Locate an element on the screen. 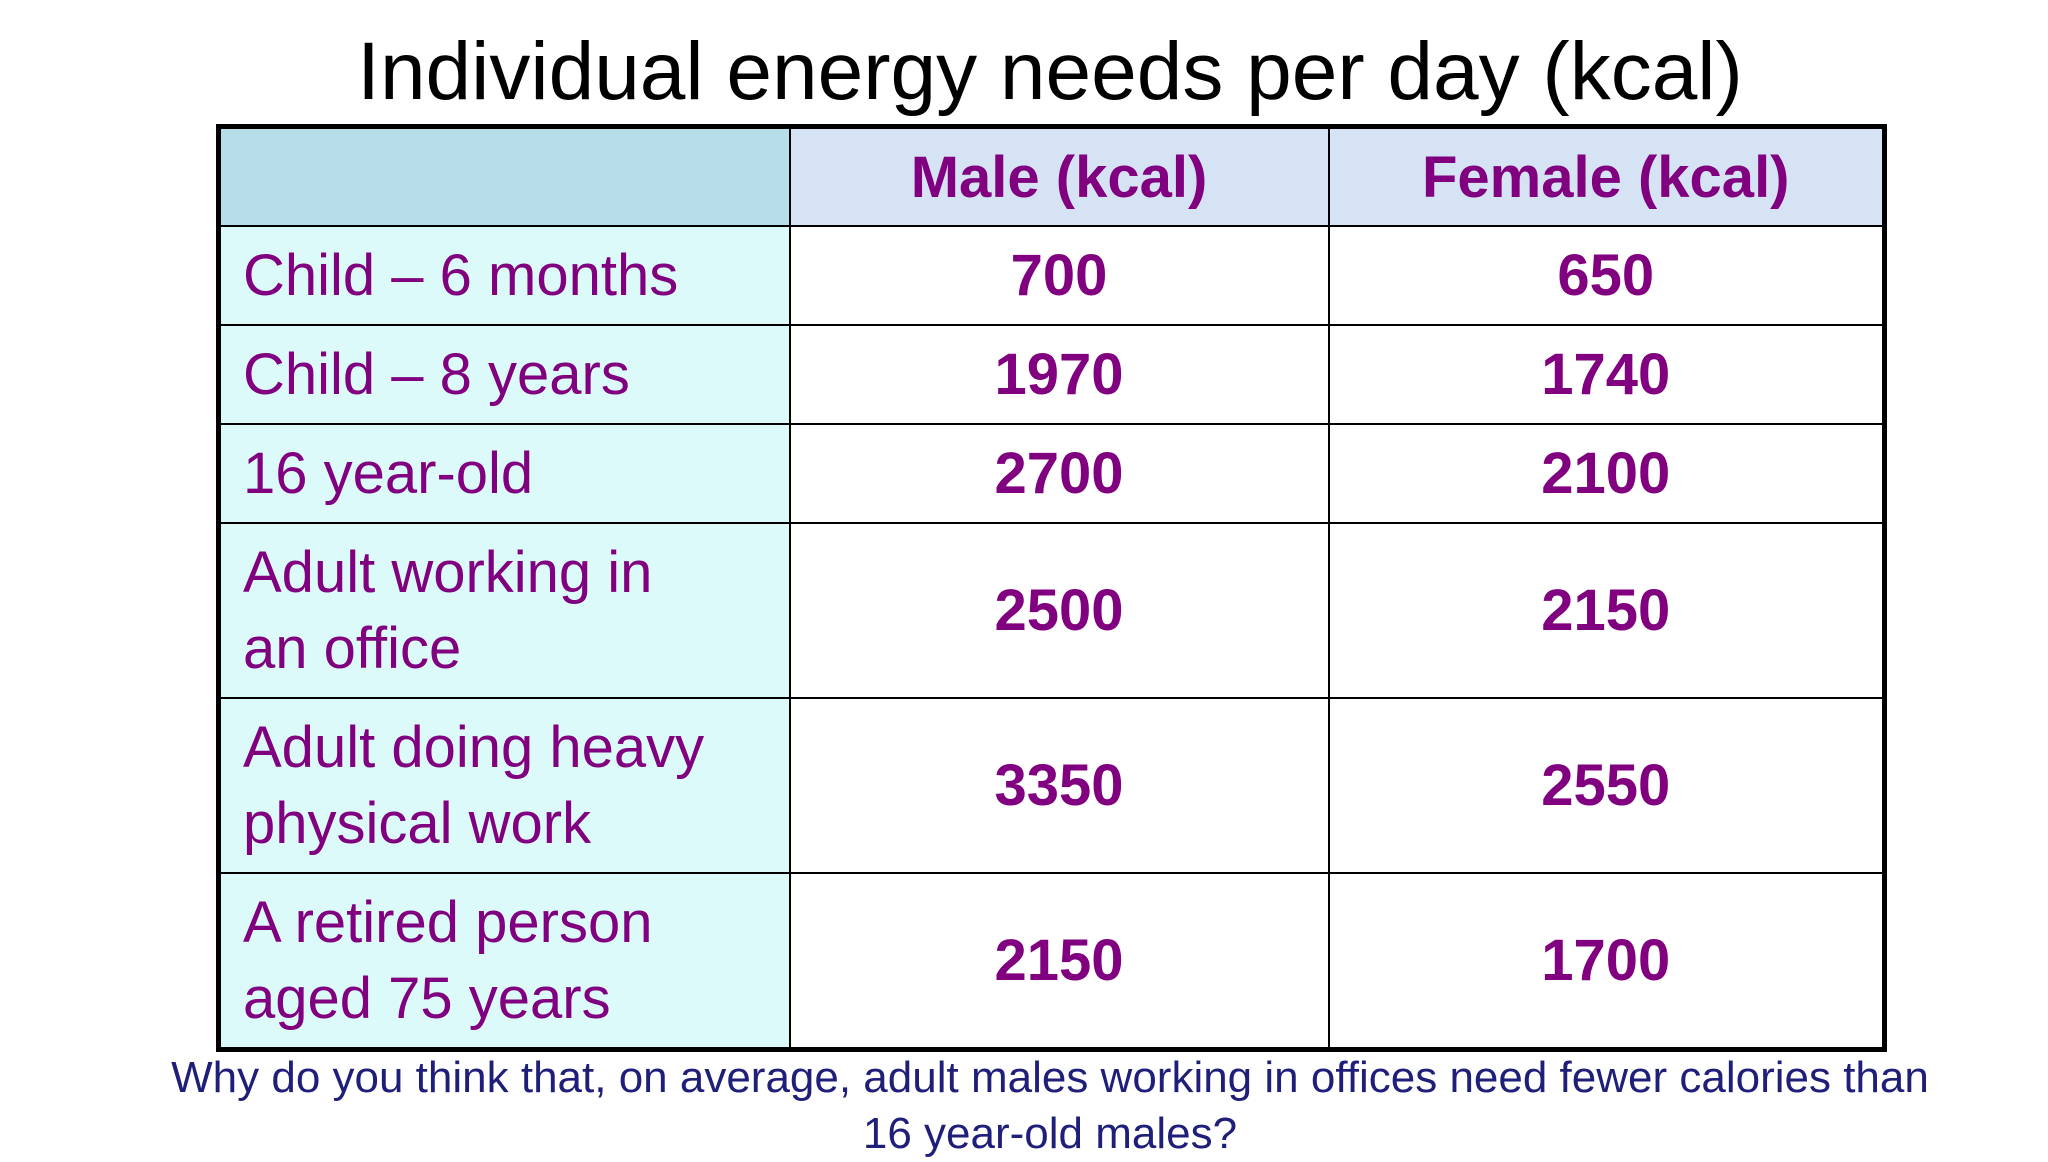 The image size is (2048, 1162). table-row: 16 year-old 2700 2100 is located at coordinates (1051, 473).